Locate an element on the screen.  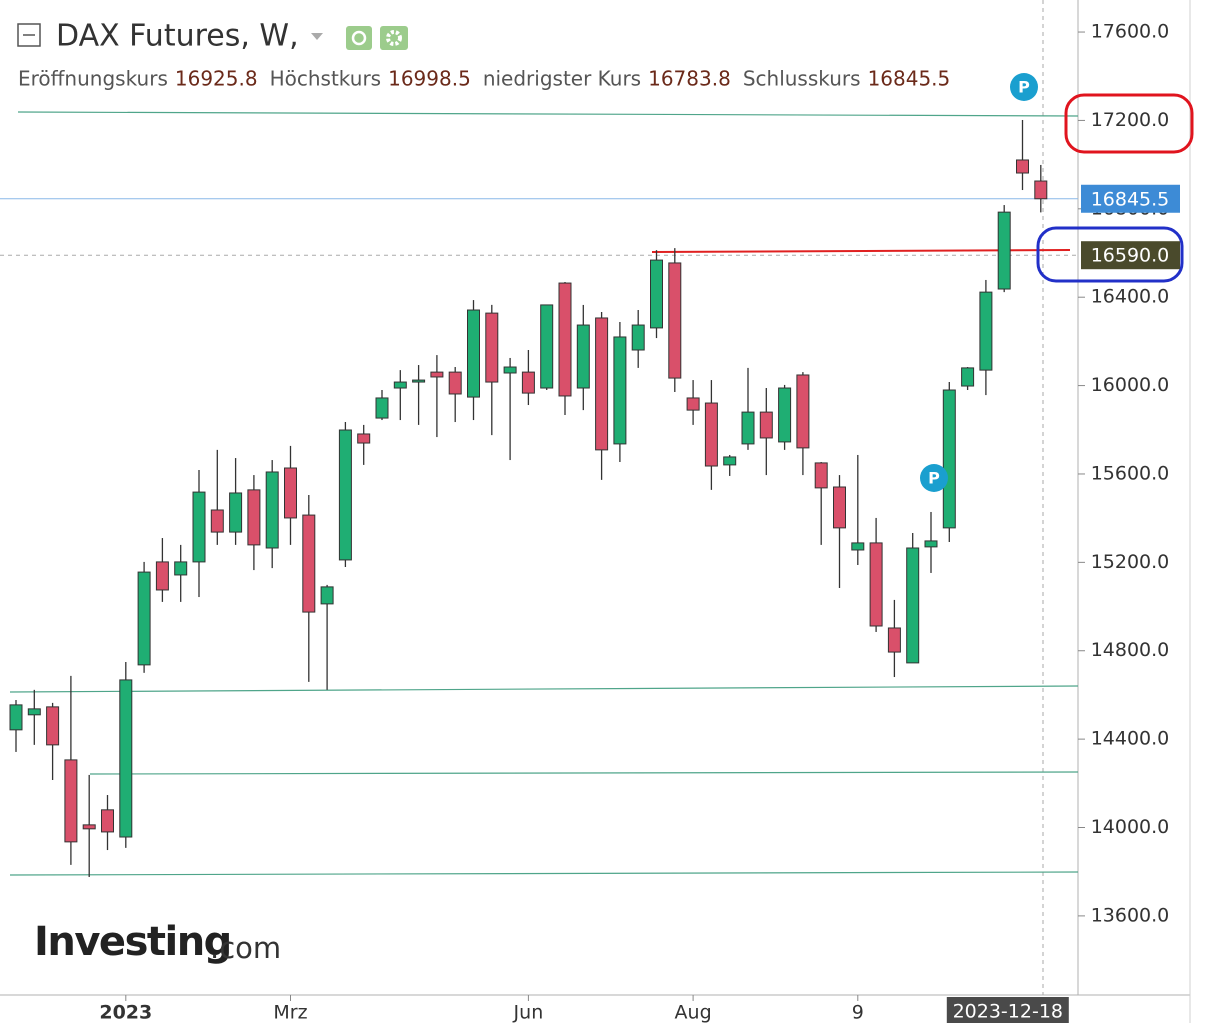
dropdown-icon is located at coordinates (317, 36).